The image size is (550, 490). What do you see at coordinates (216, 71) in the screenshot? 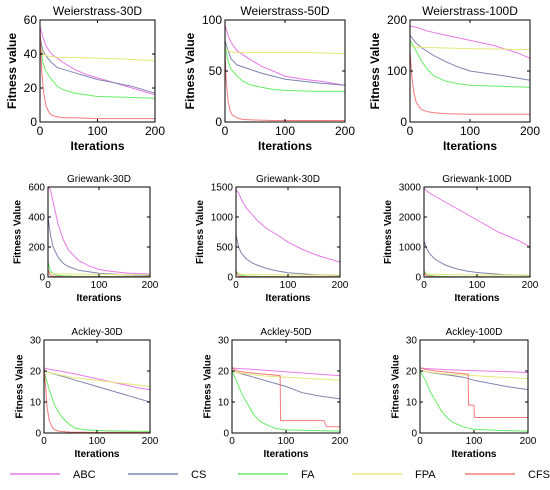
I see `y-tick-label: 50` at bounding box center [216, 71].